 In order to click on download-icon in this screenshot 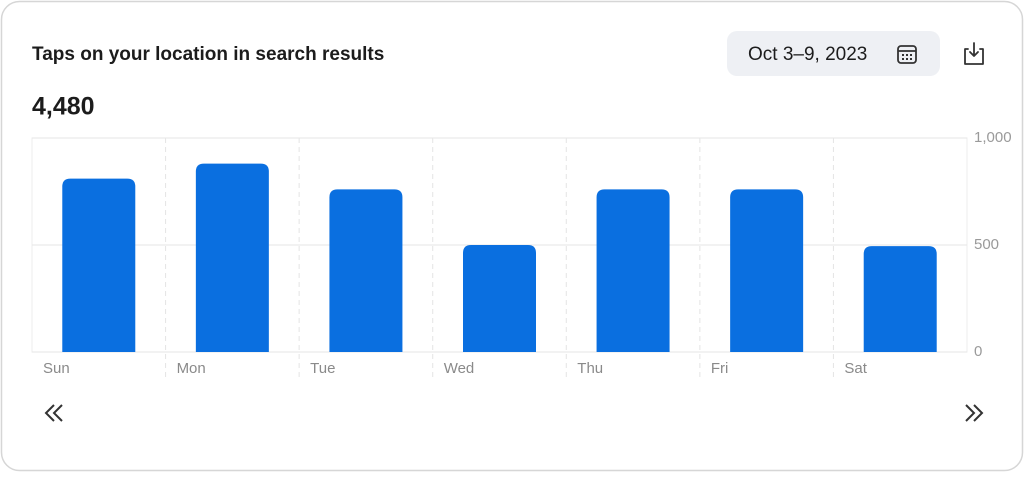, I will do `click(974, 53)`.